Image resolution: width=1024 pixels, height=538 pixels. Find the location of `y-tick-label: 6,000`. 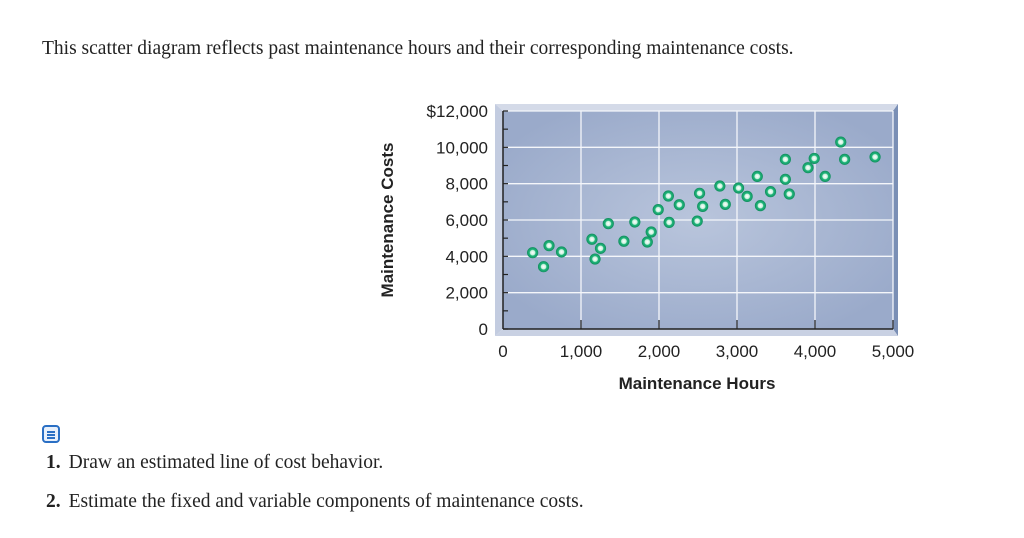

y-tick-label: 6,000 is located at coordinates (466, 220).